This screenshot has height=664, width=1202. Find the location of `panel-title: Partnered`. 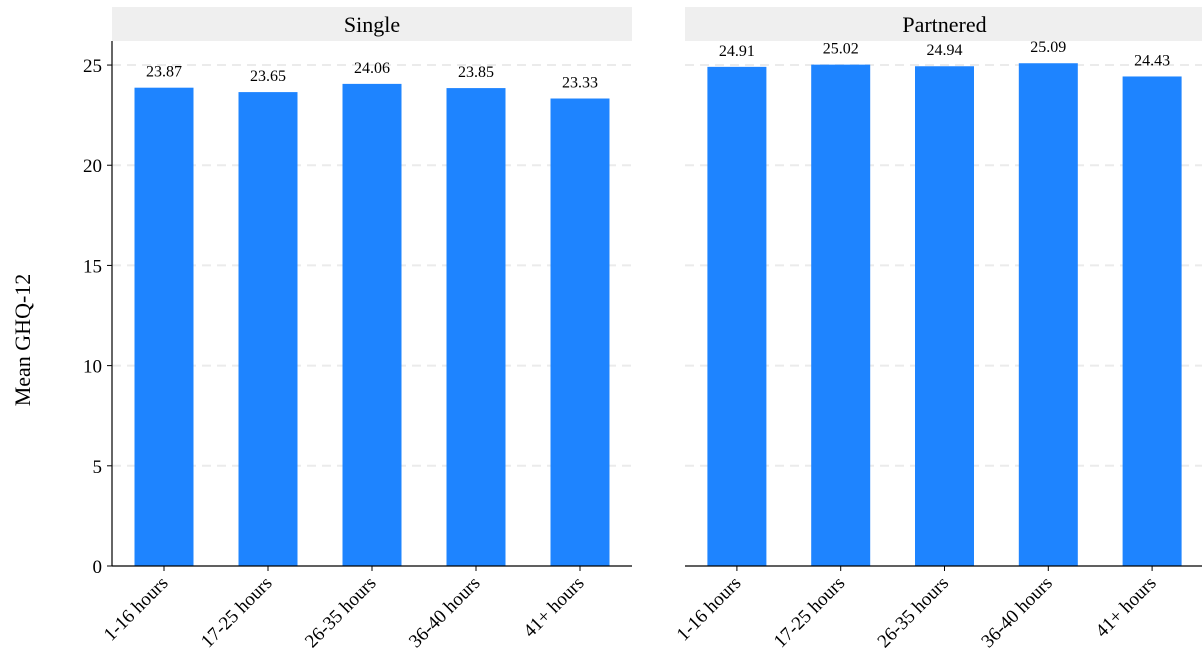

panel-title: Partnered is located at coordinates (944, 24).